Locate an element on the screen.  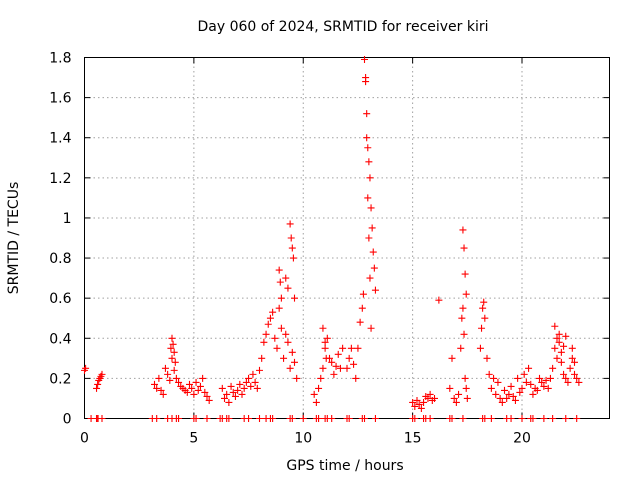
y-axis-label: SRMTID / TECUs is located at coordinates (14, 238).